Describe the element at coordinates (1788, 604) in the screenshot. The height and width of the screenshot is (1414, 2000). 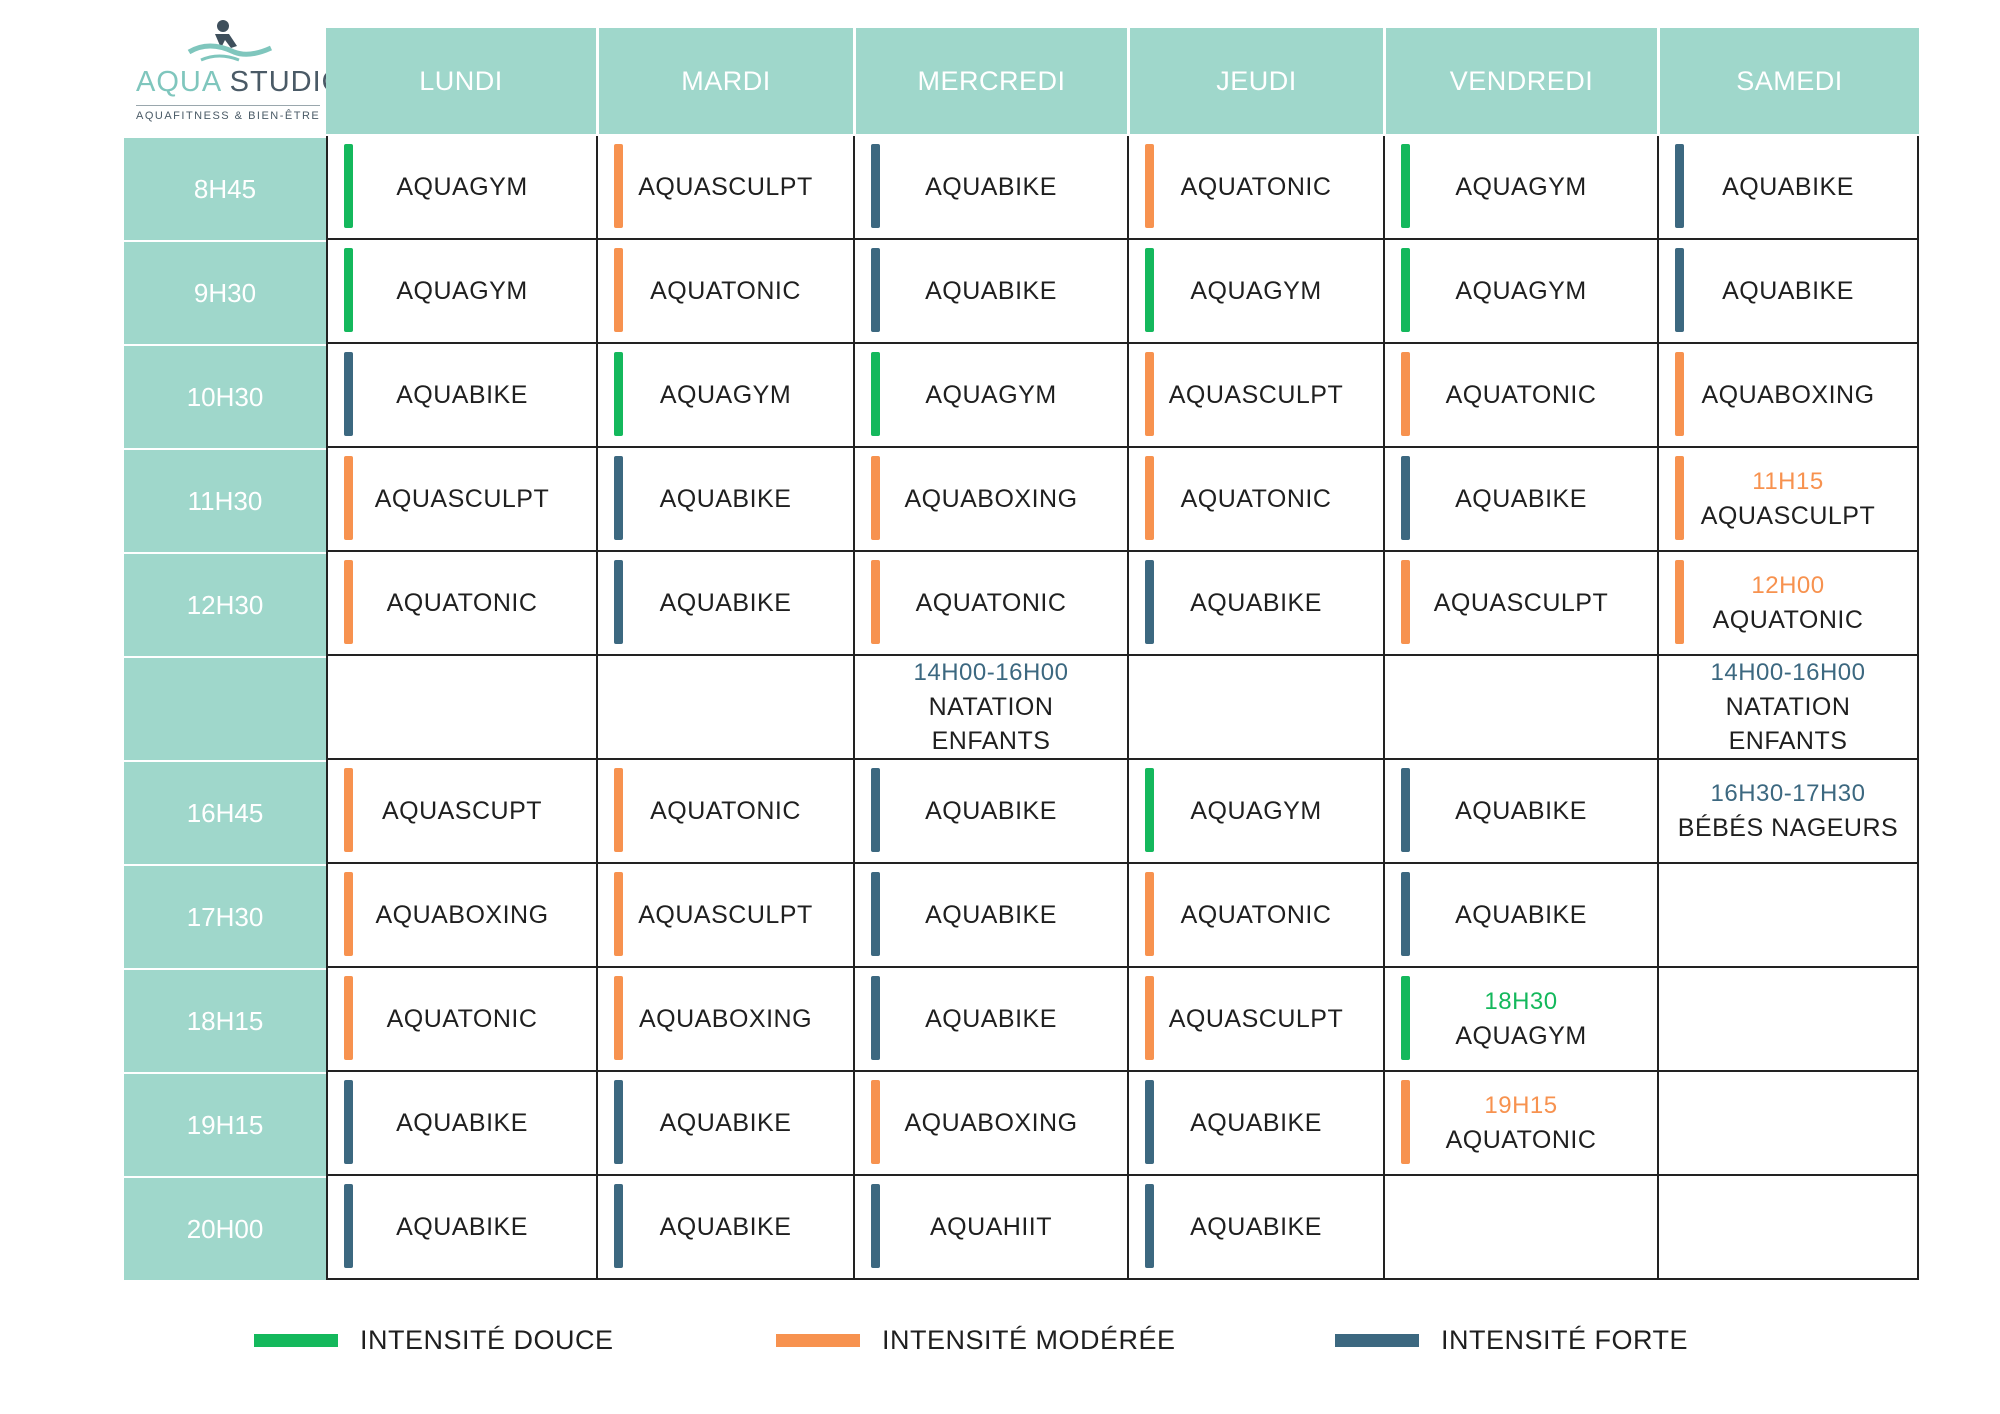
I see `schedule-cell: 12H00 AQUATONIC` at that location.